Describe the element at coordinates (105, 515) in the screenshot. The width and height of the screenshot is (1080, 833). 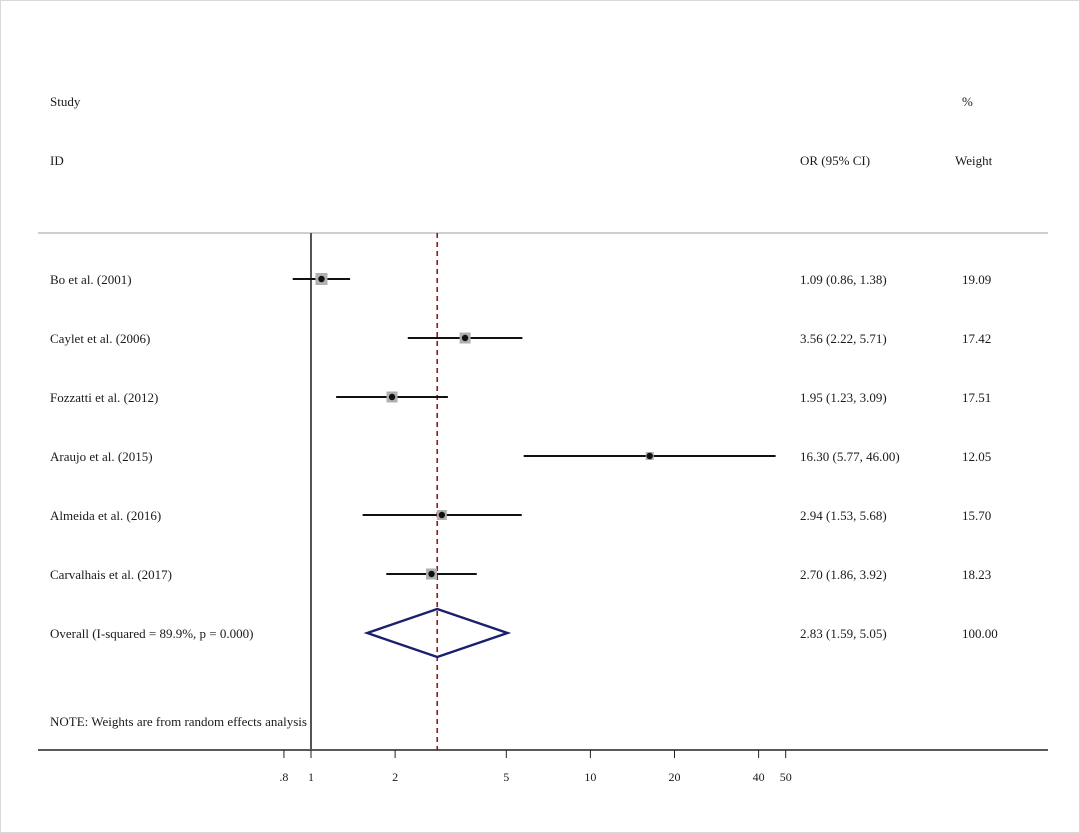
I see `study-name: Almeida et al. (2016)` at that location.